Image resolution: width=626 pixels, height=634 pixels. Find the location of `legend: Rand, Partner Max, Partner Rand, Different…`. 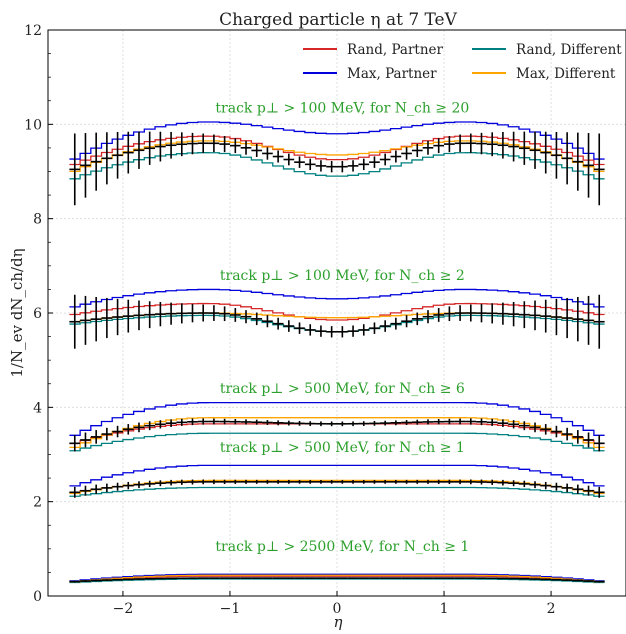

legend: Rand, Partner Max, Partner Rand, Different… is located at coordinates (462, 62).